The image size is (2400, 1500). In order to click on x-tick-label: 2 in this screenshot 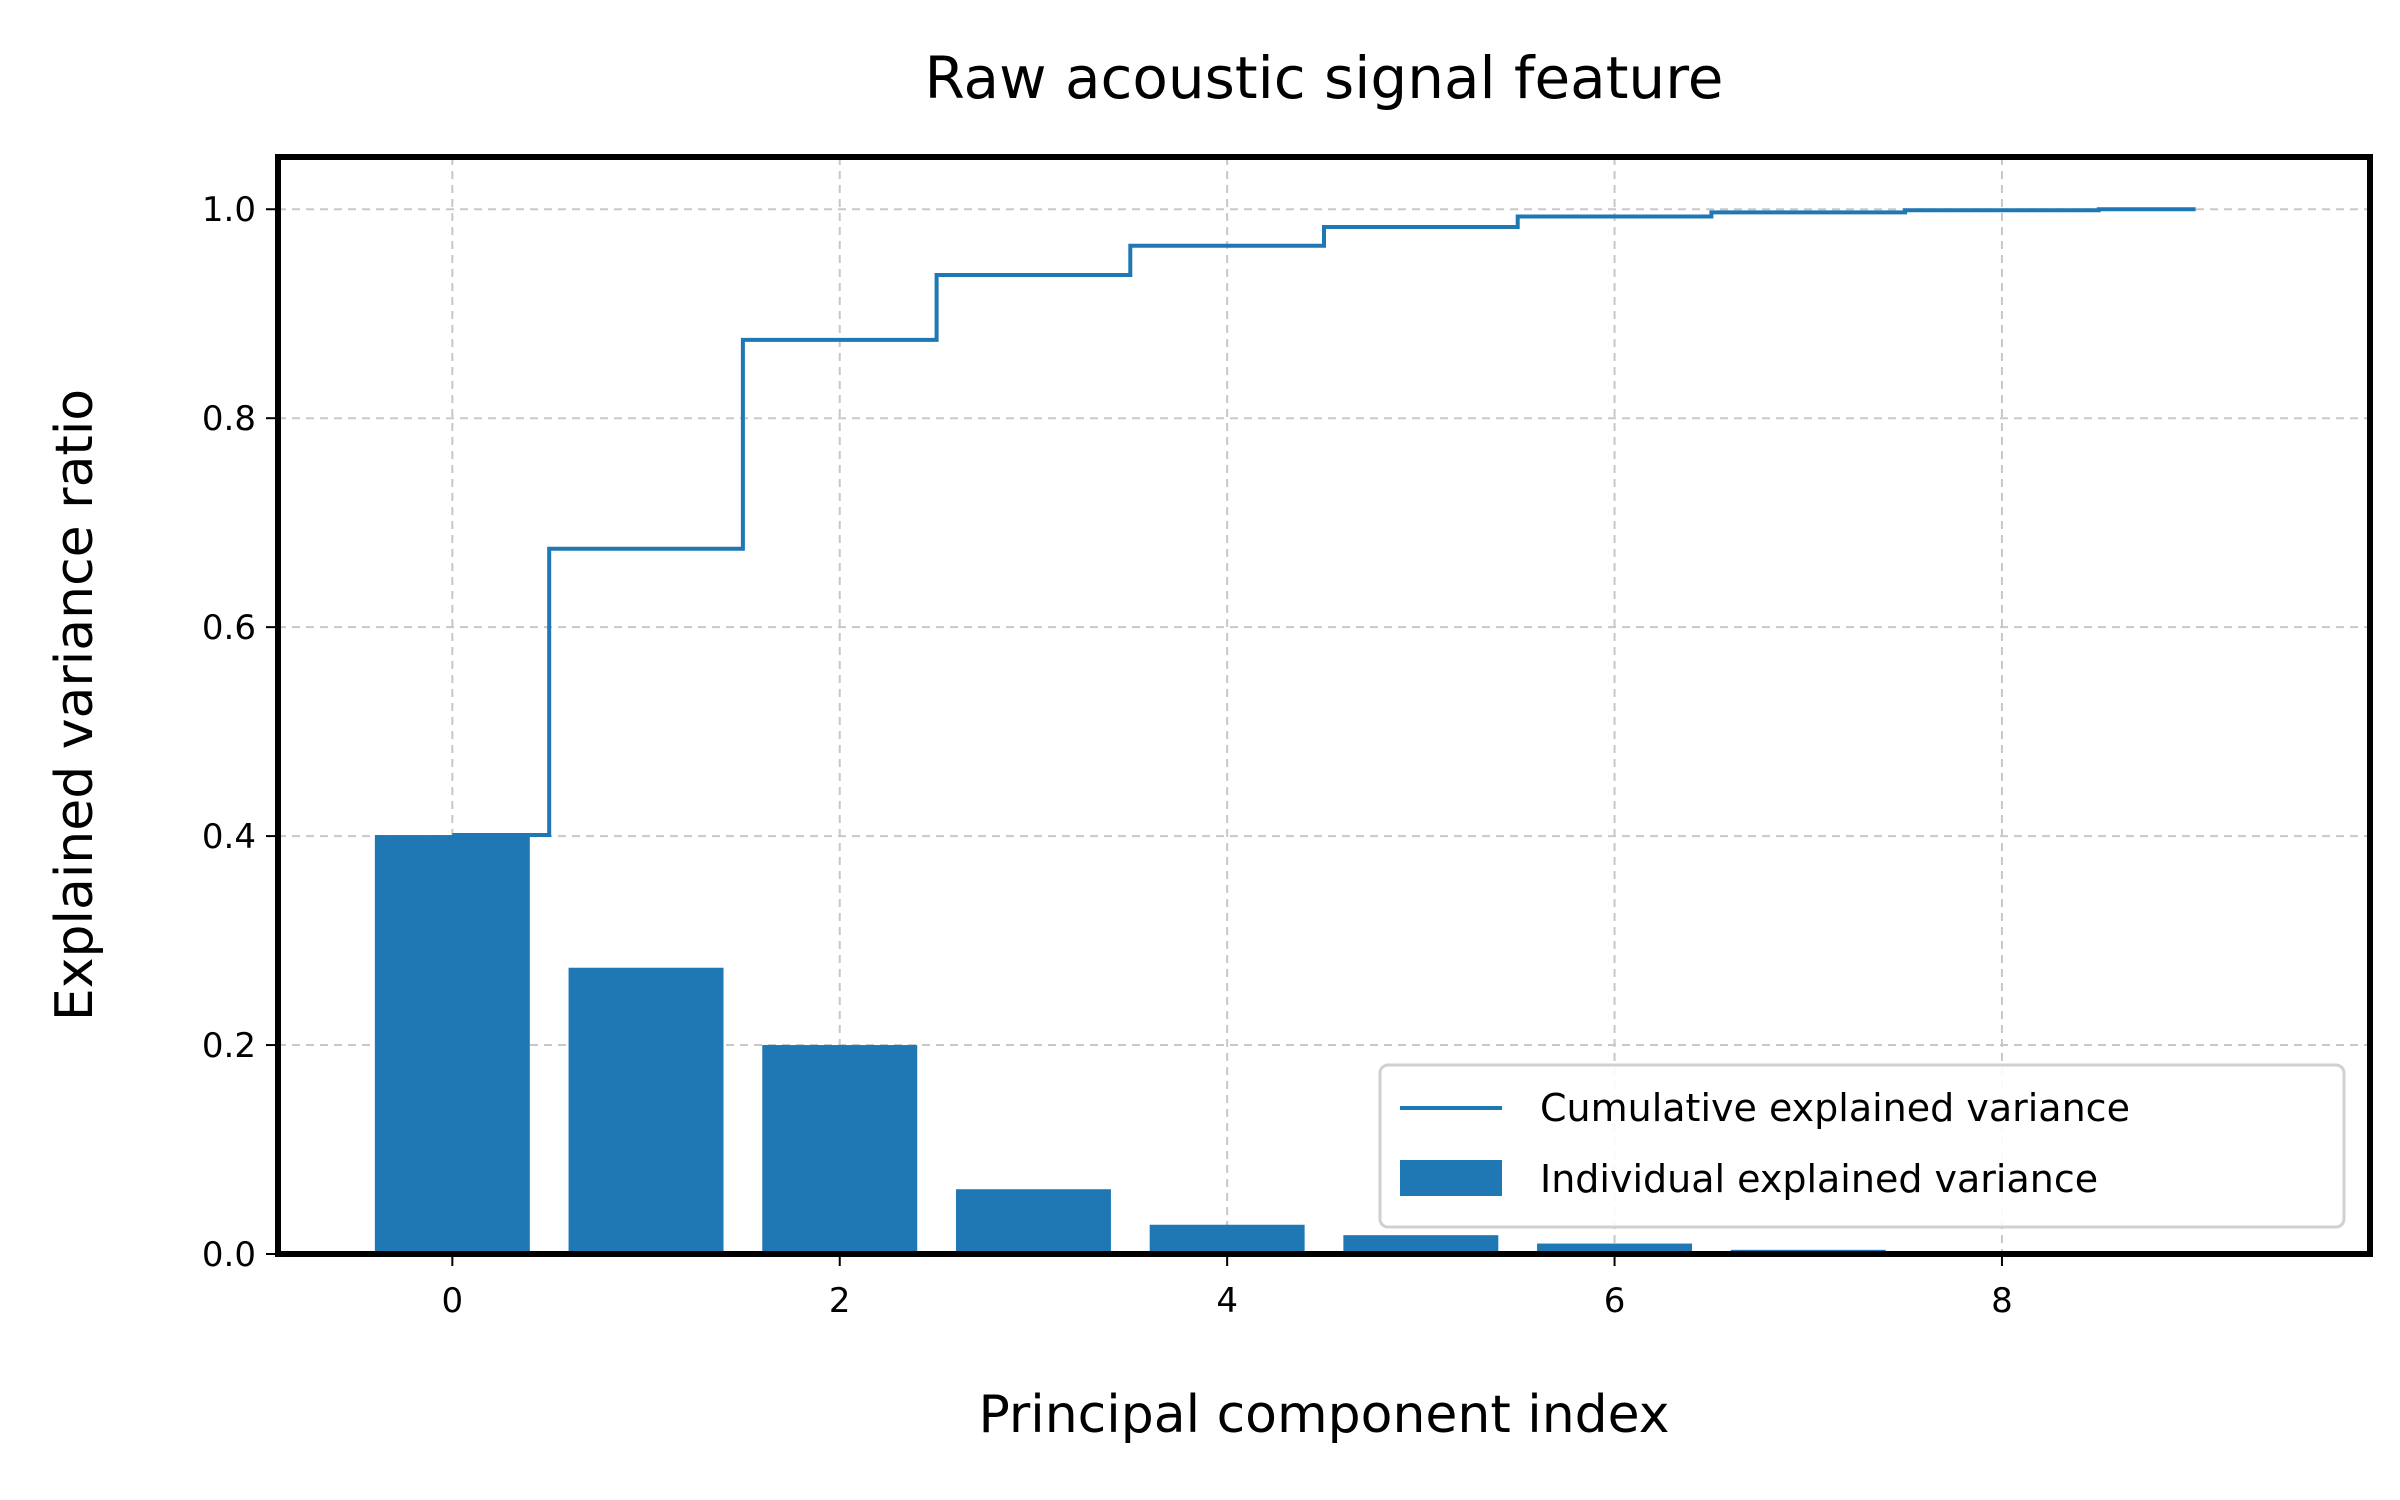, I will do `click(840, 1301)`.